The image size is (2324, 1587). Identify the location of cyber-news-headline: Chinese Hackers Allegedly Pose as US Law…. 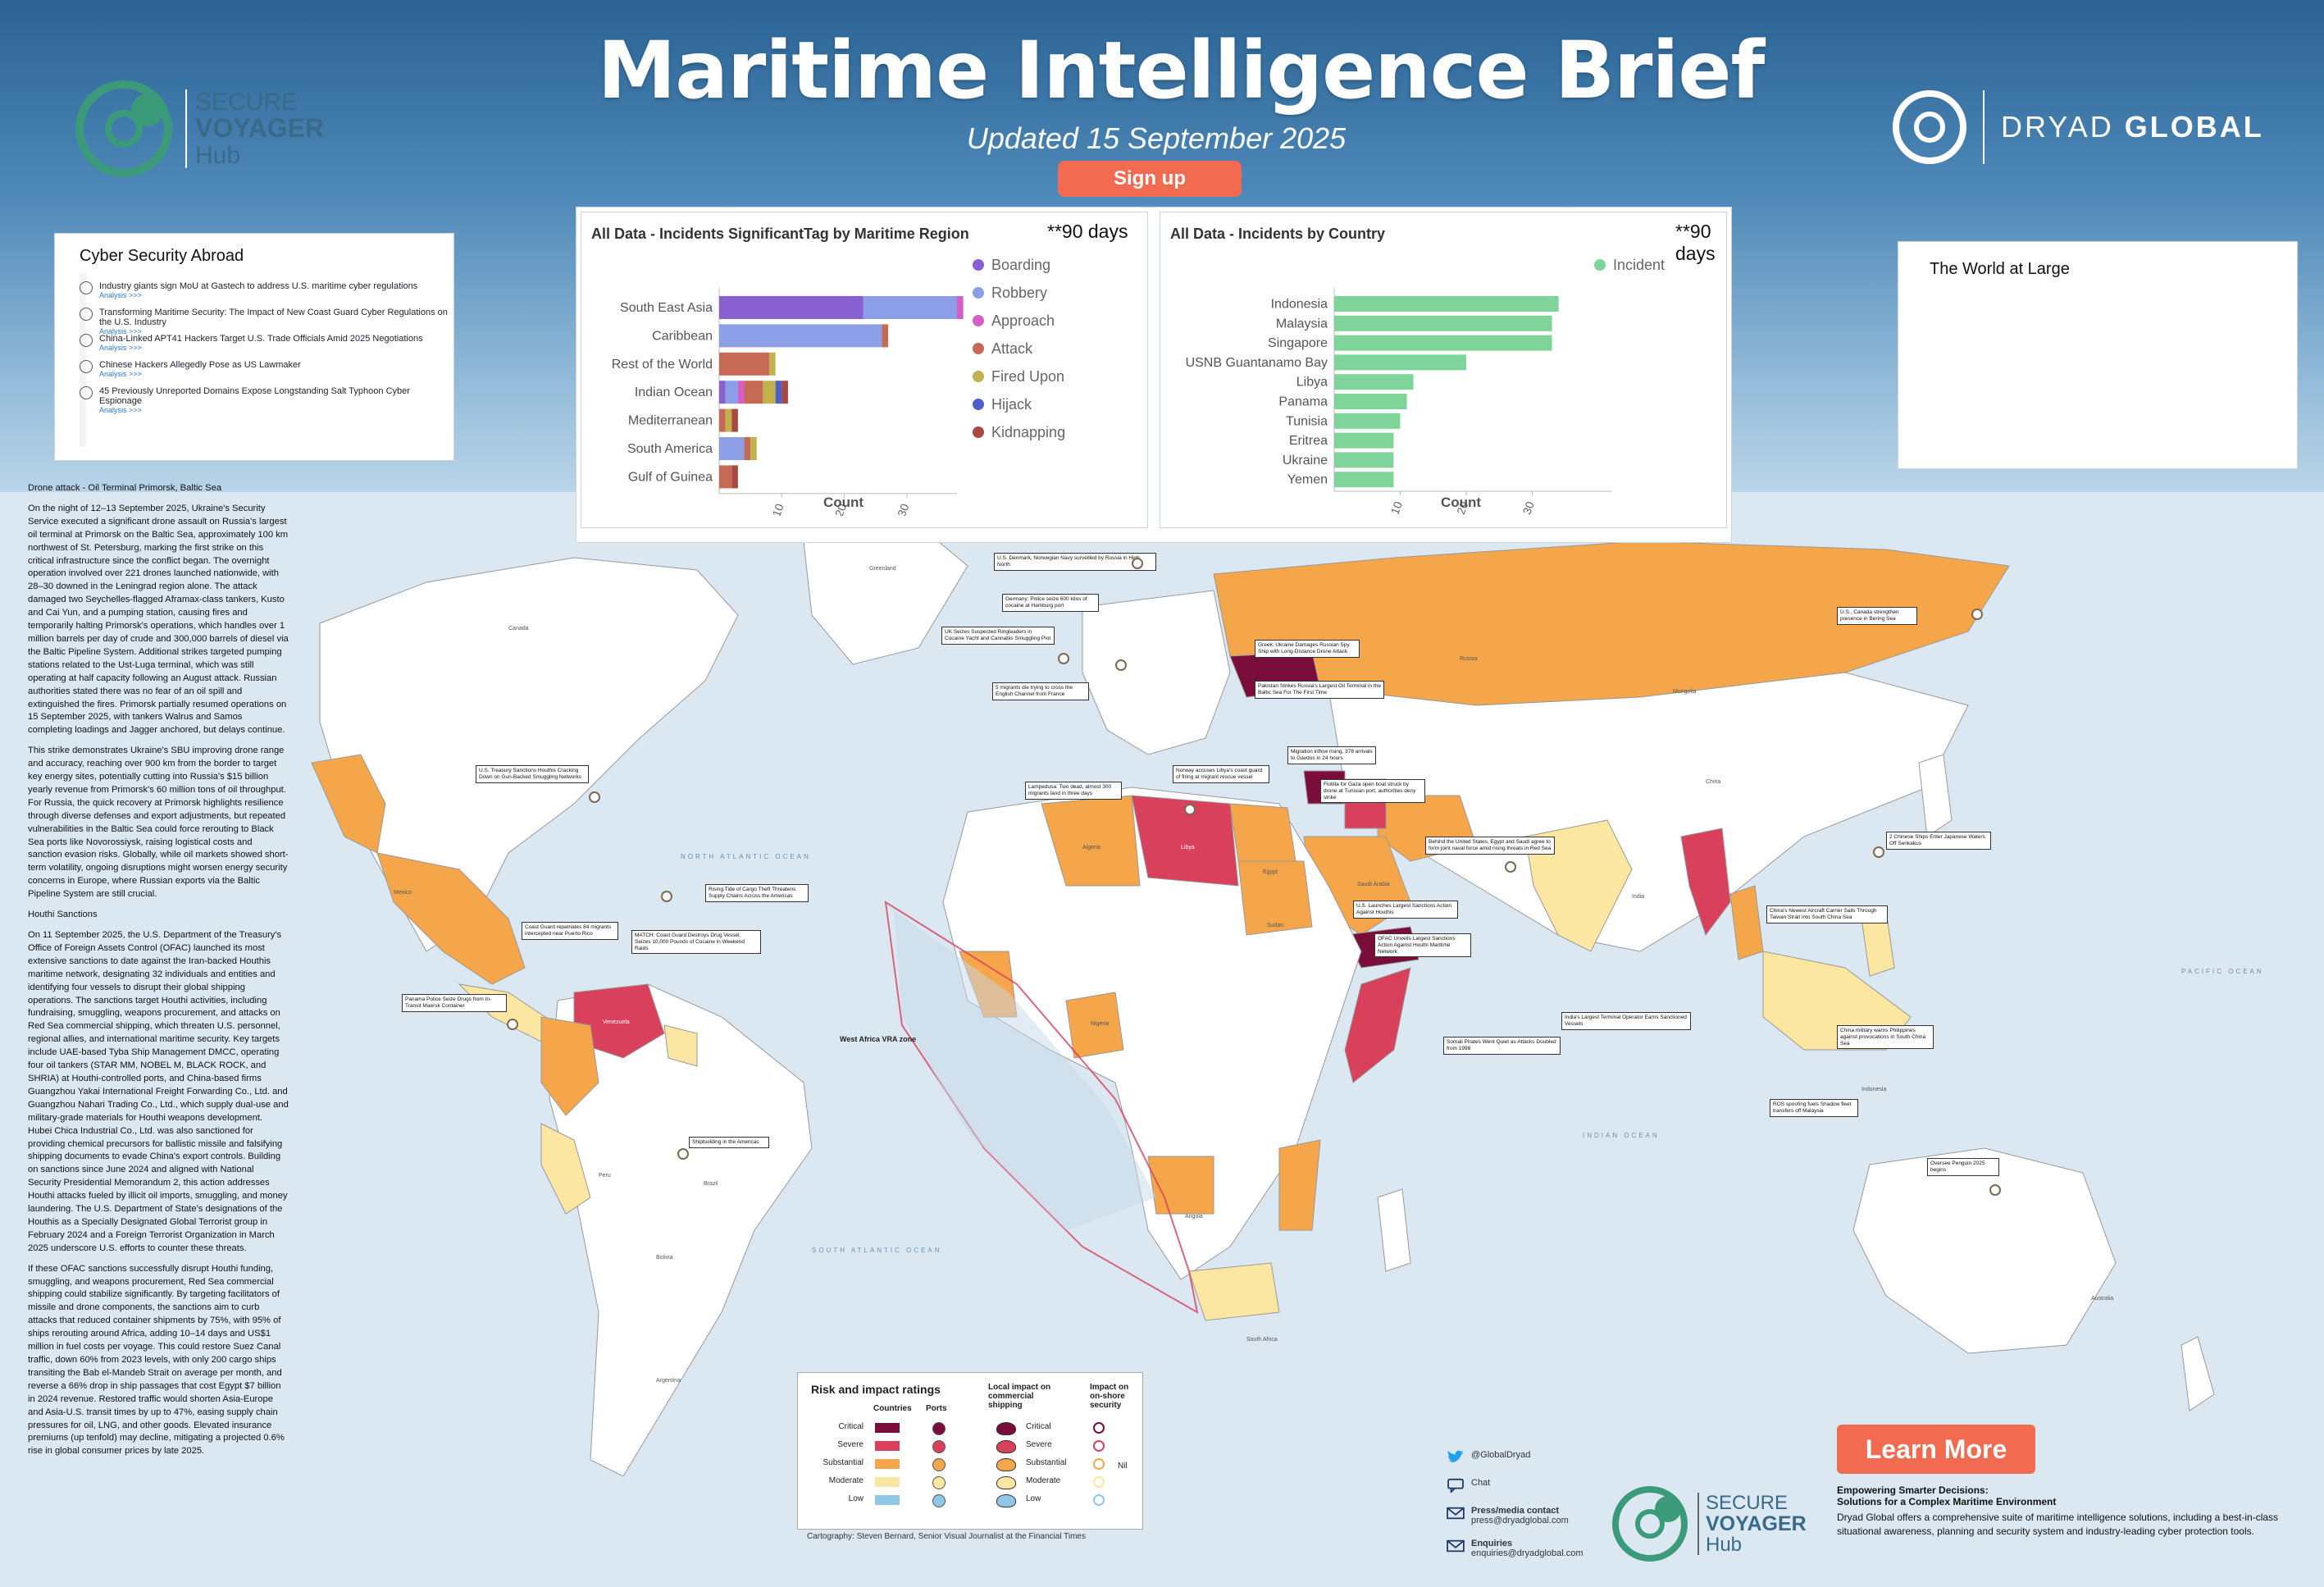
(200, 365).